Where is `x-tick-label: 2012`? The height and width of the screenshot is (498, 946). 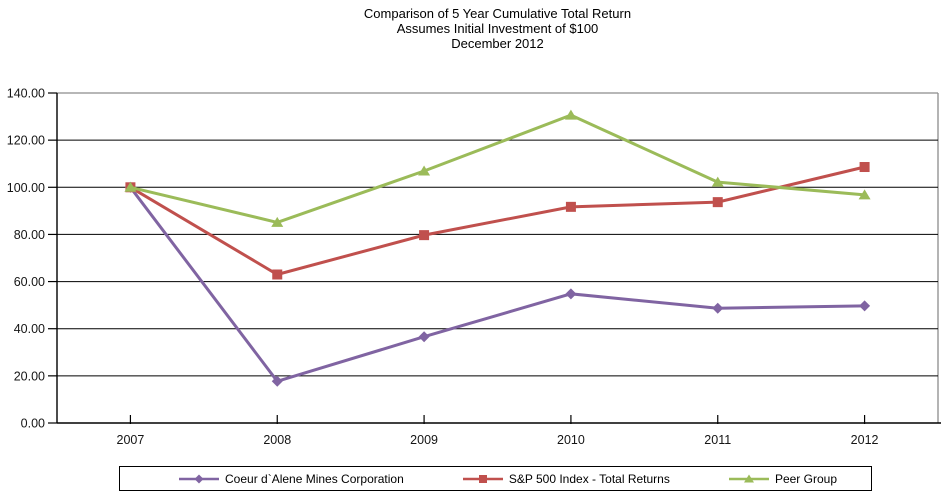 x-tick-label: 2012 is located at coordinates (865, 440).